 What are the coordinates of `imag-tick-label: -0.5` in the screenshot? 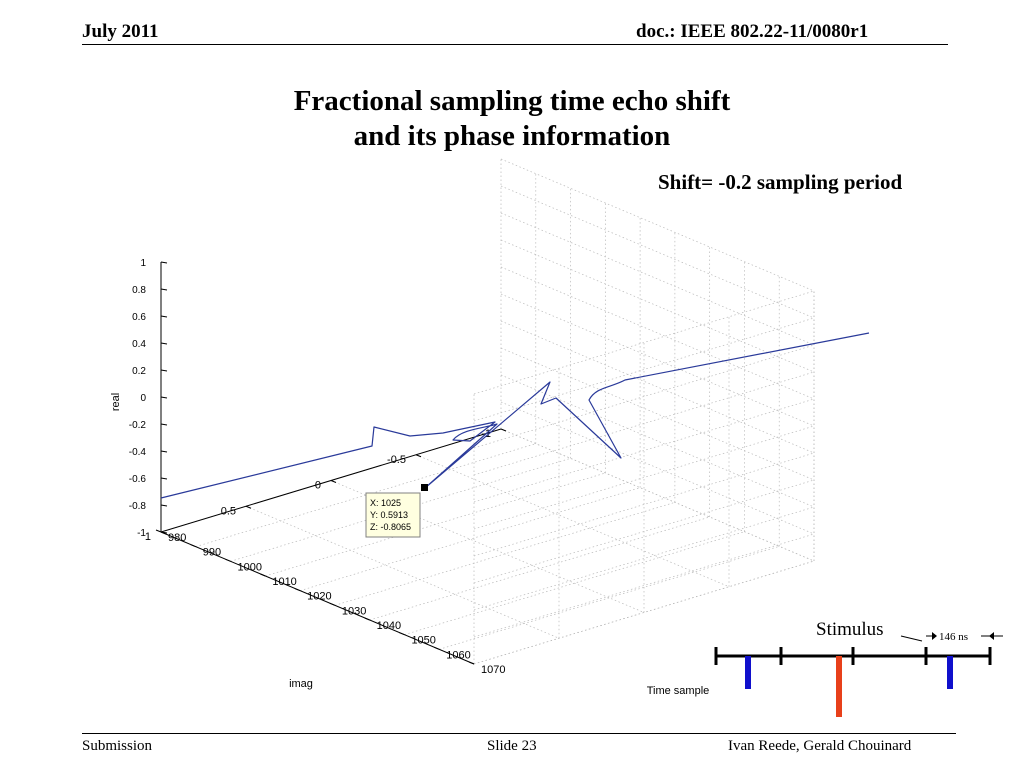 It's located at (396, 460).